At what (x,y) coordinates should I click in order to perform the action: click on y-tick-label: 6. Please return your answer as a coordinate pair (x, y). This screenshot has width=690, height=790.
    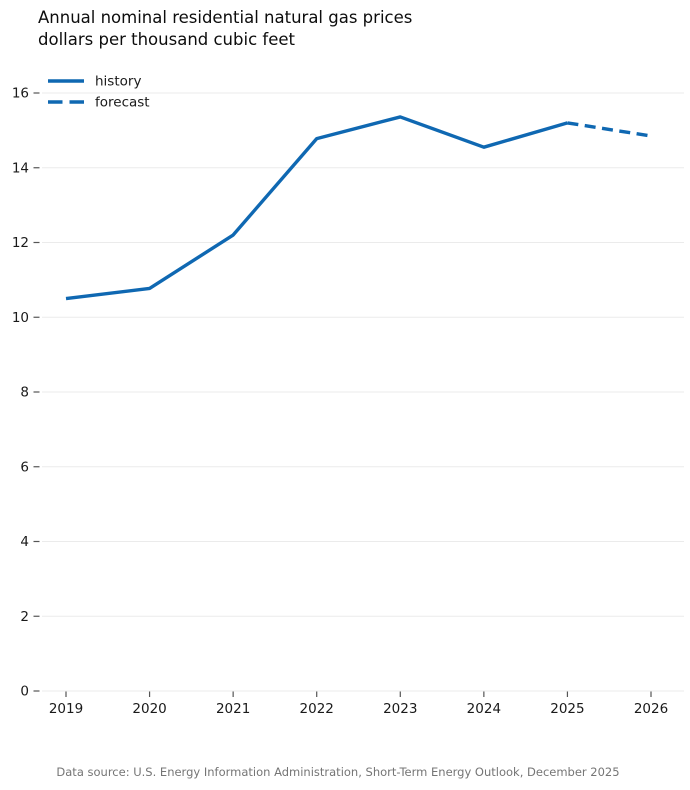
    Looking at the image, I should click on (24, 467).